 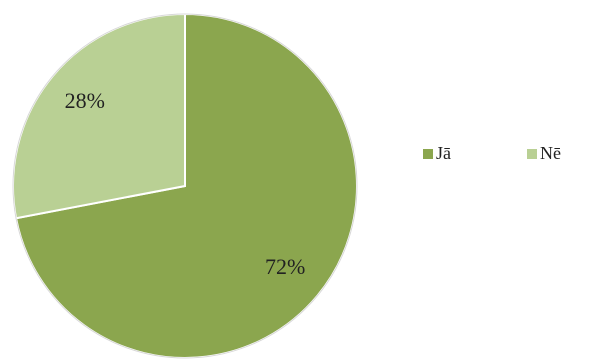 What do you see at coordinates (285, 266) in the screenshot?
I see `slice-label: 72%` at bounding box center [285, 266].